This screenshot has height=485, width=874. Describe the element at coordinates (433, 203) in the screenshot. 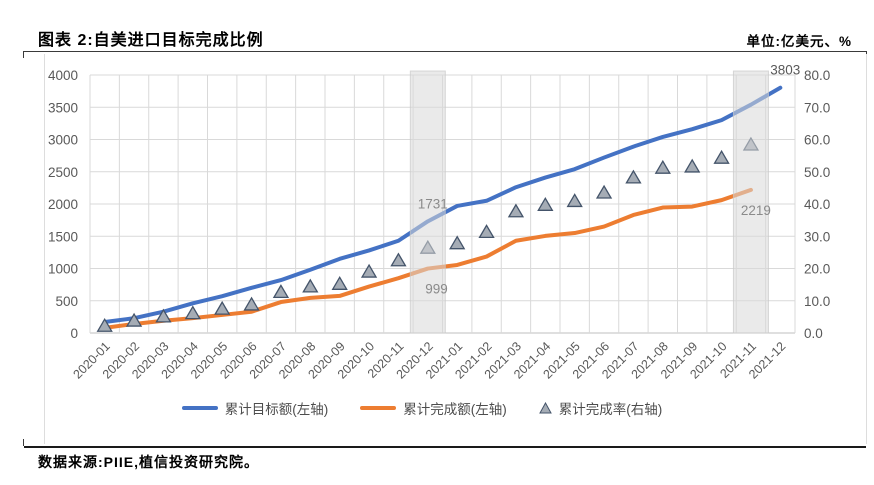

I see `annotation-1731: 1731` at that location.